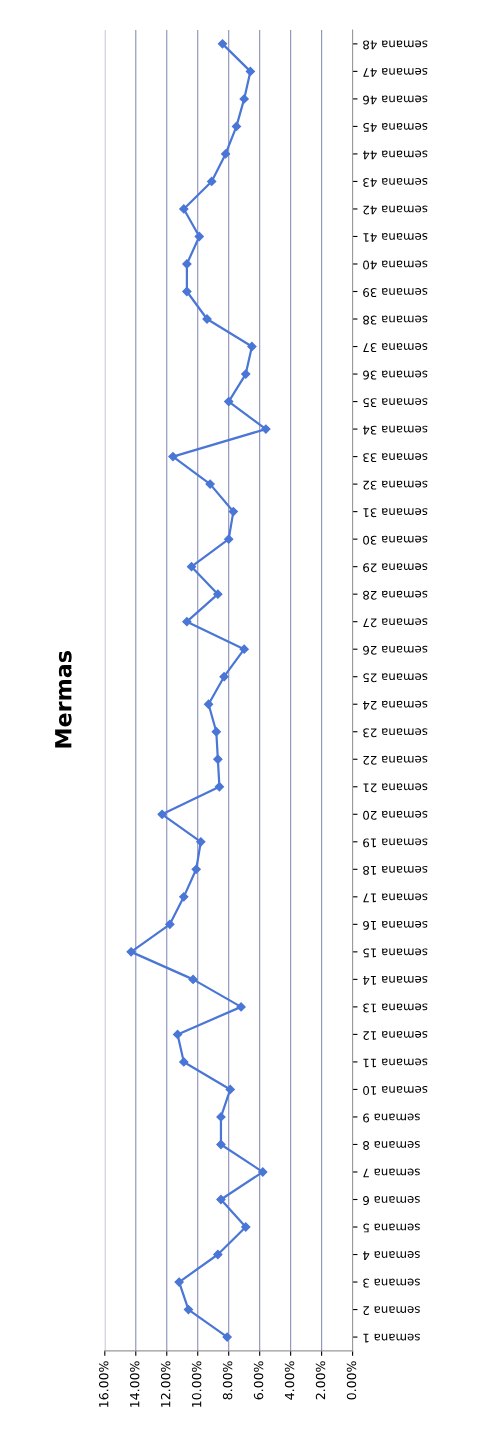 This screenshot has height=1434, width=483. What do you see at coordinates (395, 458) in the screenshot?
I see `y-tick-label: semana 33` at bounding box center [395, 458].